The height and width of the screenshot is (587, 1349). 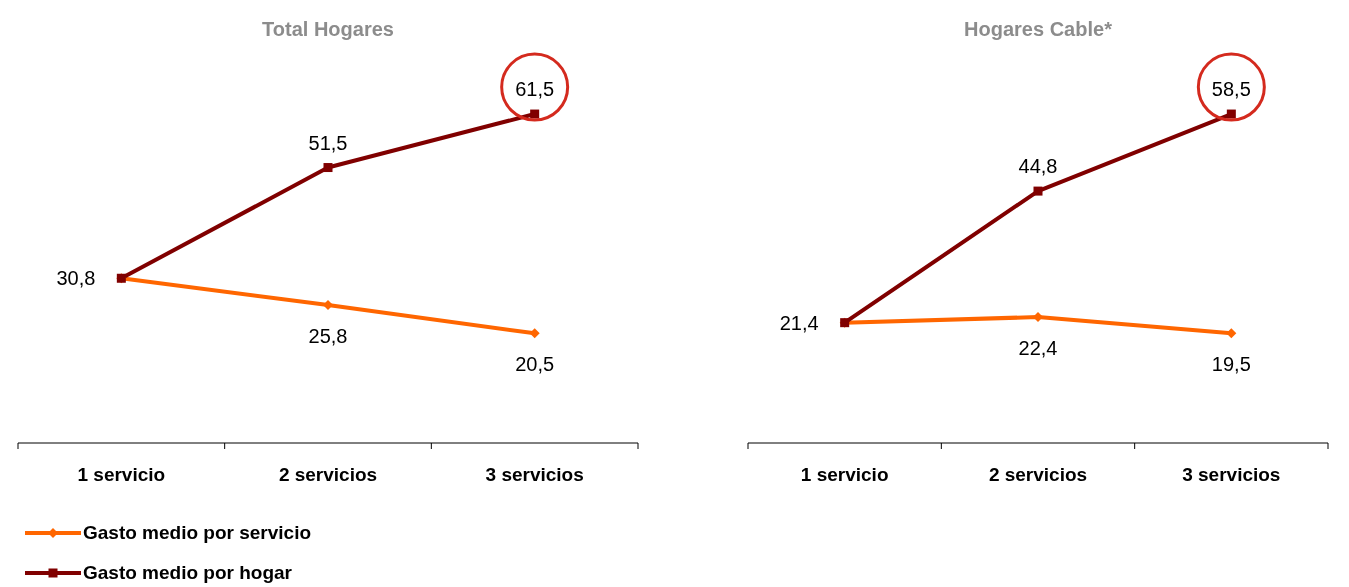 I want to click on legend-label: Gasto medio por servicio, so click(x=197, y=533).